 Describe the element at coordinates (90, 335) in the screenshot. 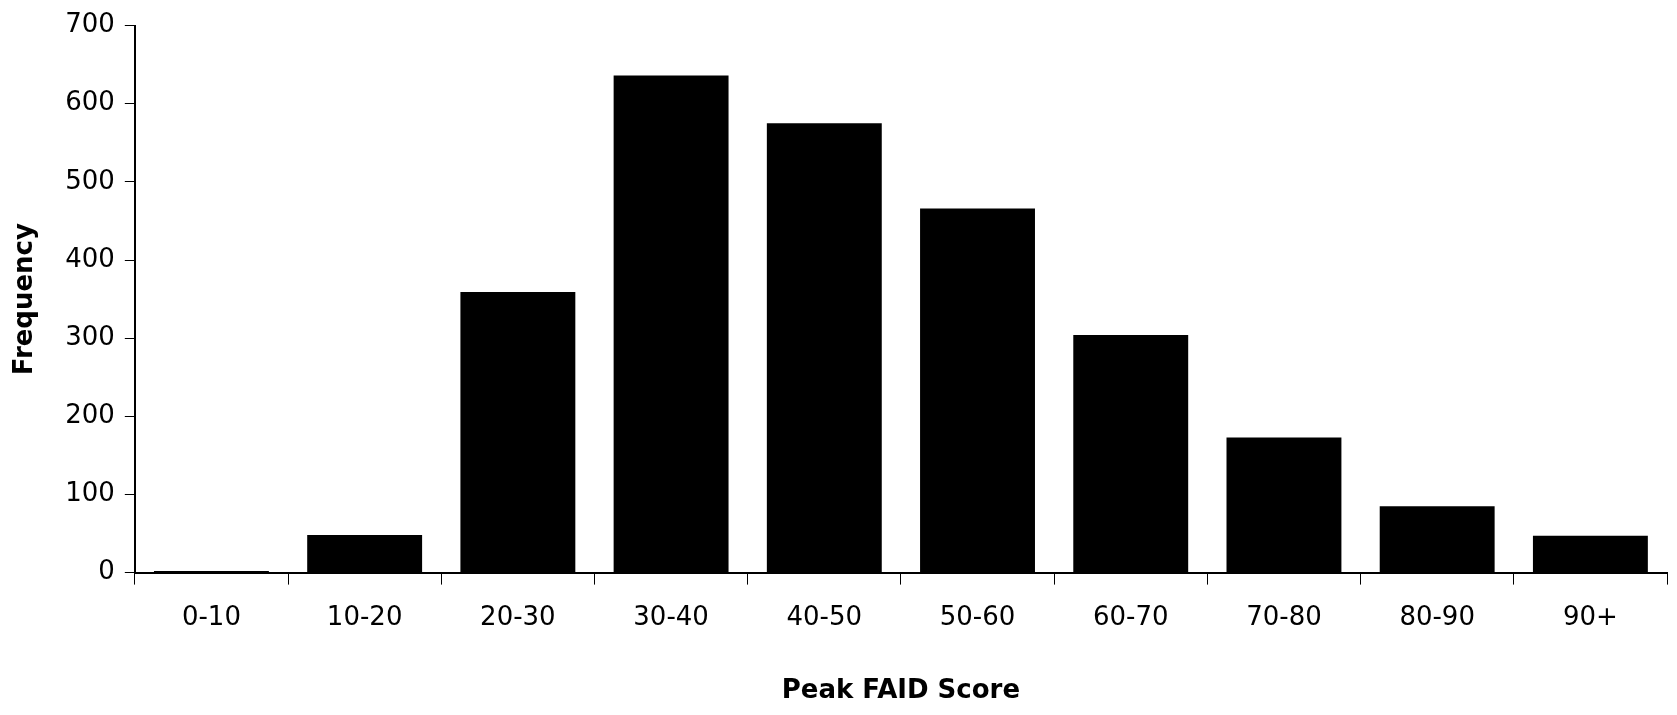

I see `y-tick-label: 300` at that location.